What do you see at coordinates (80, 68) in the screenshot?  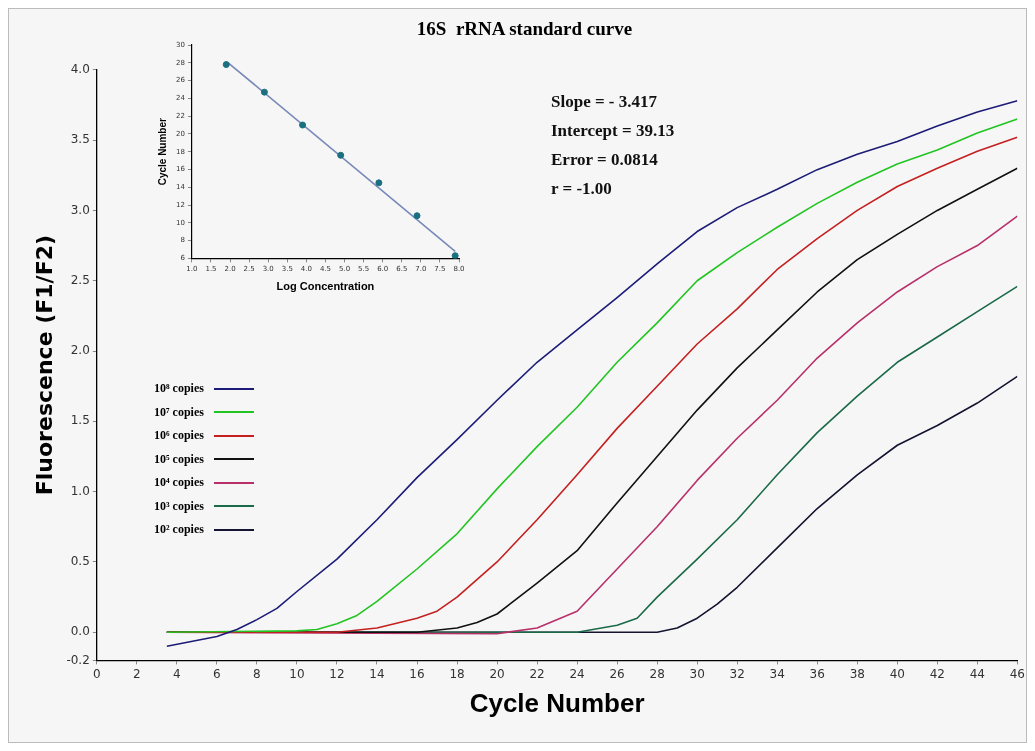 I see `y-tick-label: 4.0` at bounding box center [80, 68].